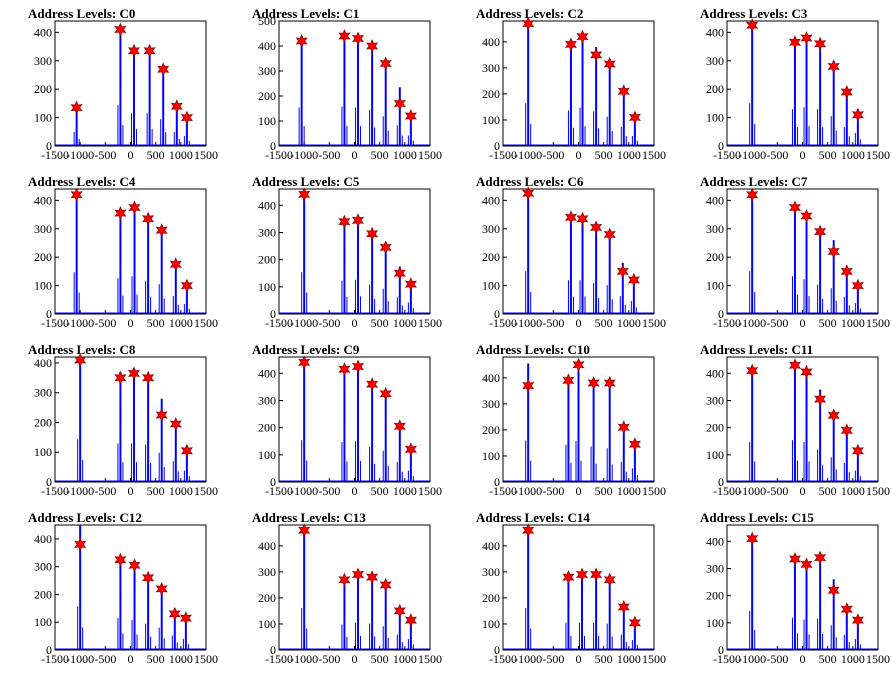 This screenshot has width=896, height=677. Describe the element at coordinates (306, 349) in the screenshot. I see `chart-title: Address Levels: C9` at that location.